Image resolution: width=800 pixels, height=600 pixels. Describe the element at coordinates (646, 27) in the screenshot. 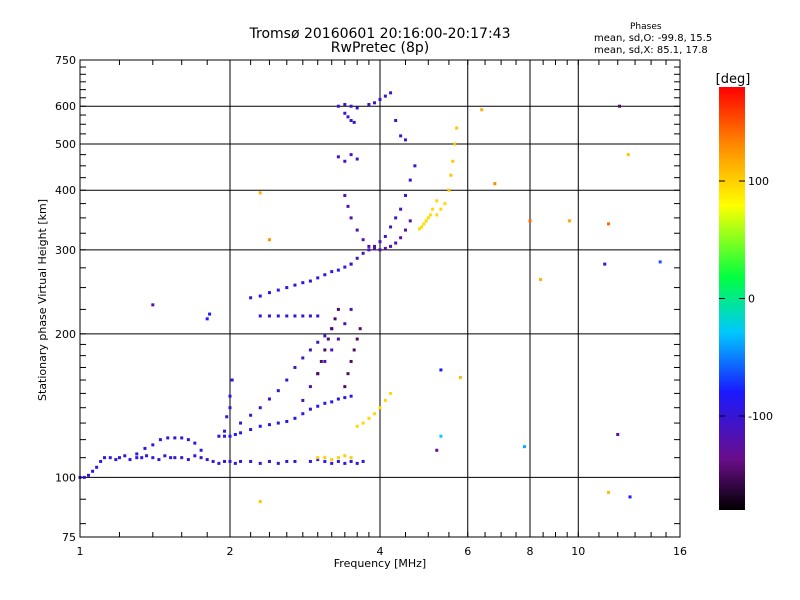

I see `phases-header: Phases` at that location.